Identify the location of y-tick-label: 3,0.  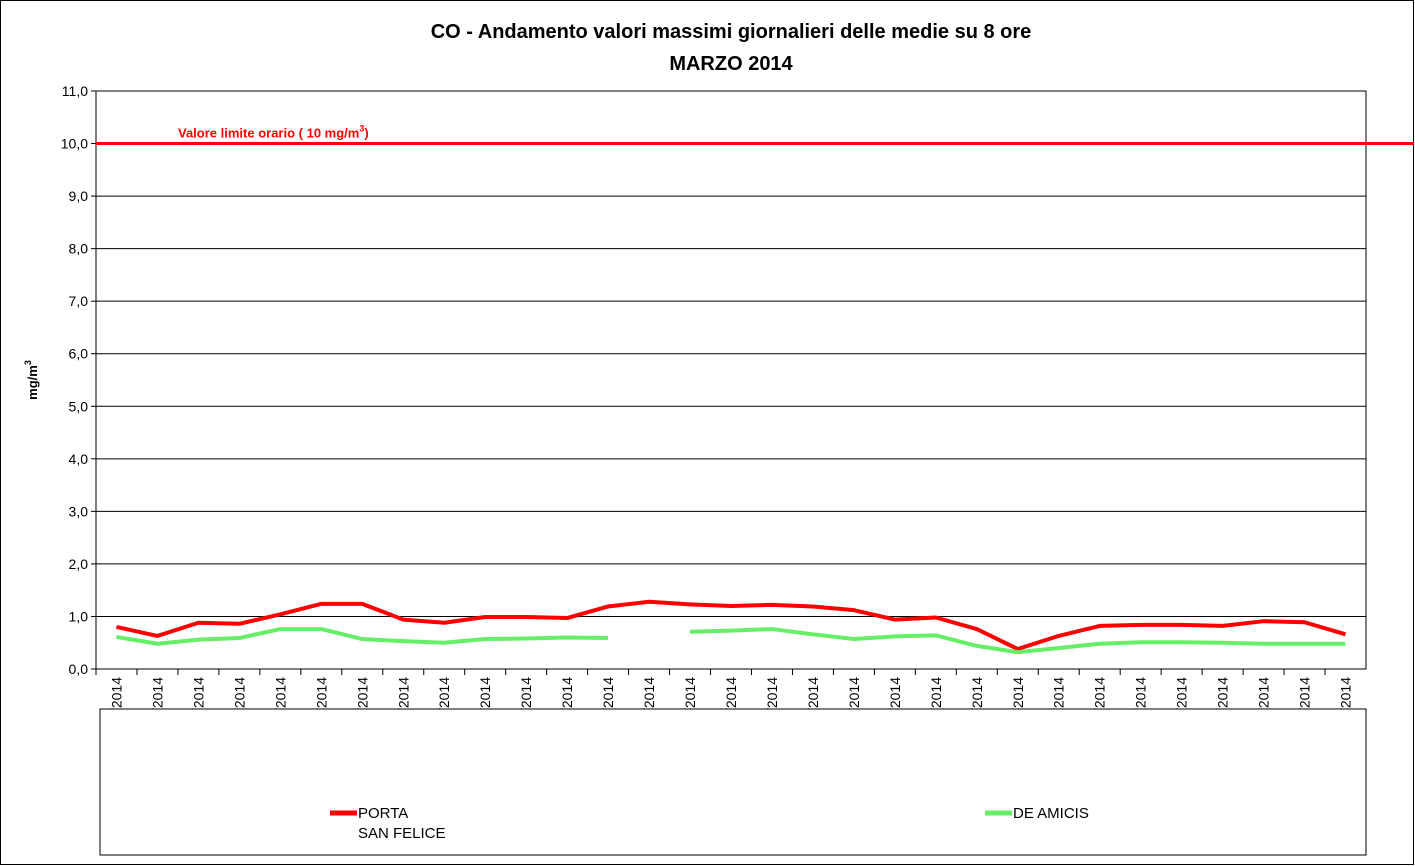
(79, 511).